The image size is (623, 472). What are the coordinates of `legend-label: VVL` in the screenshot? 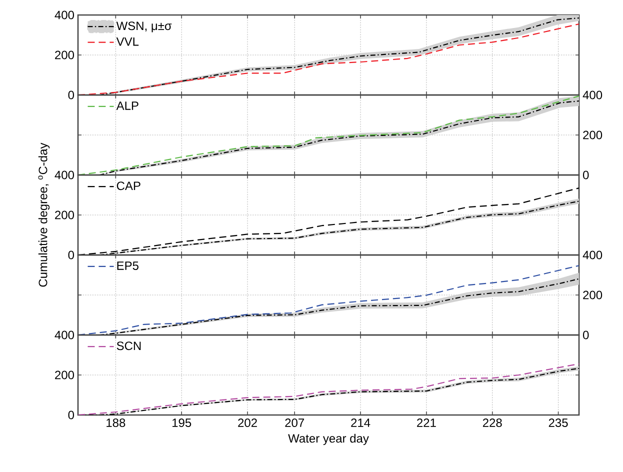 It's located at (127, 41).